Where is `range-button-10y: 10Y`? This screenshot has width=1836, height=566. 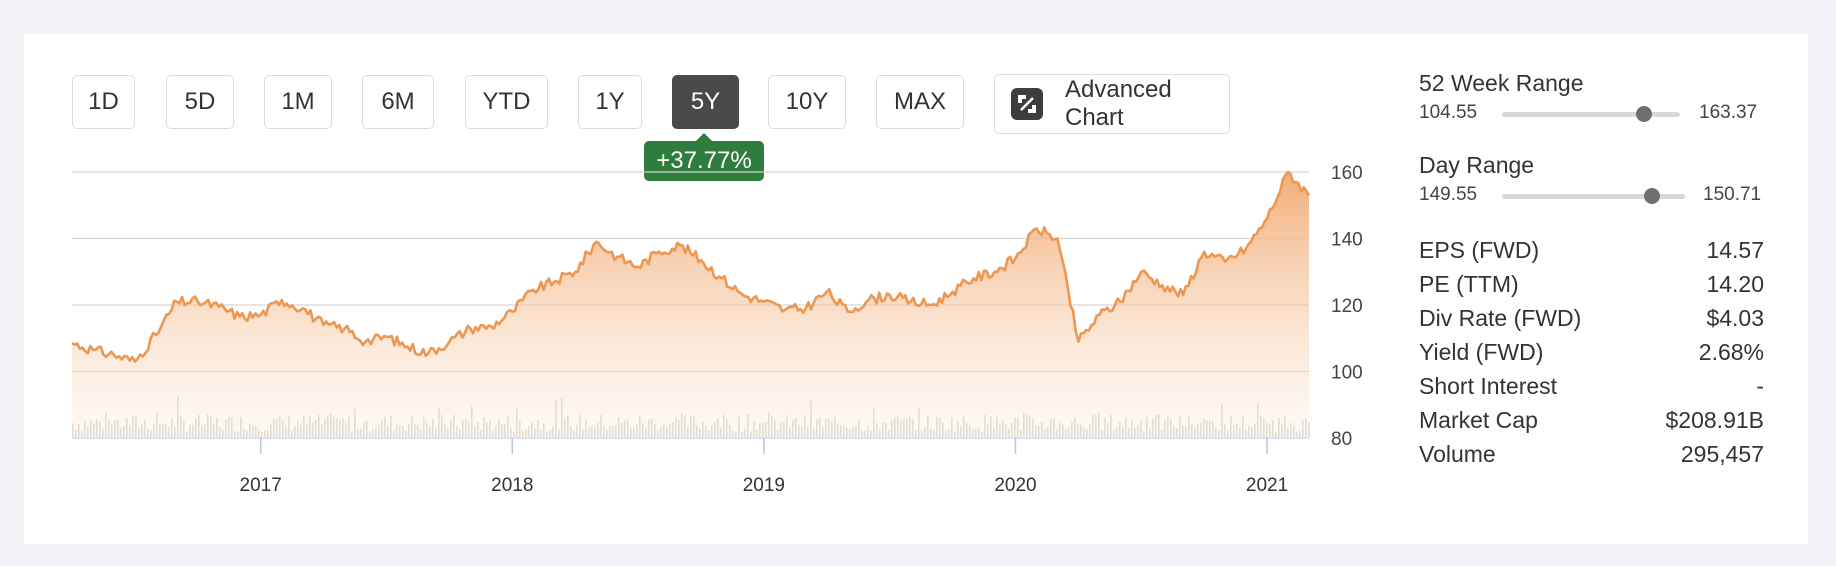 range-button-10y: 10Y is located at coordinates (807, 102).